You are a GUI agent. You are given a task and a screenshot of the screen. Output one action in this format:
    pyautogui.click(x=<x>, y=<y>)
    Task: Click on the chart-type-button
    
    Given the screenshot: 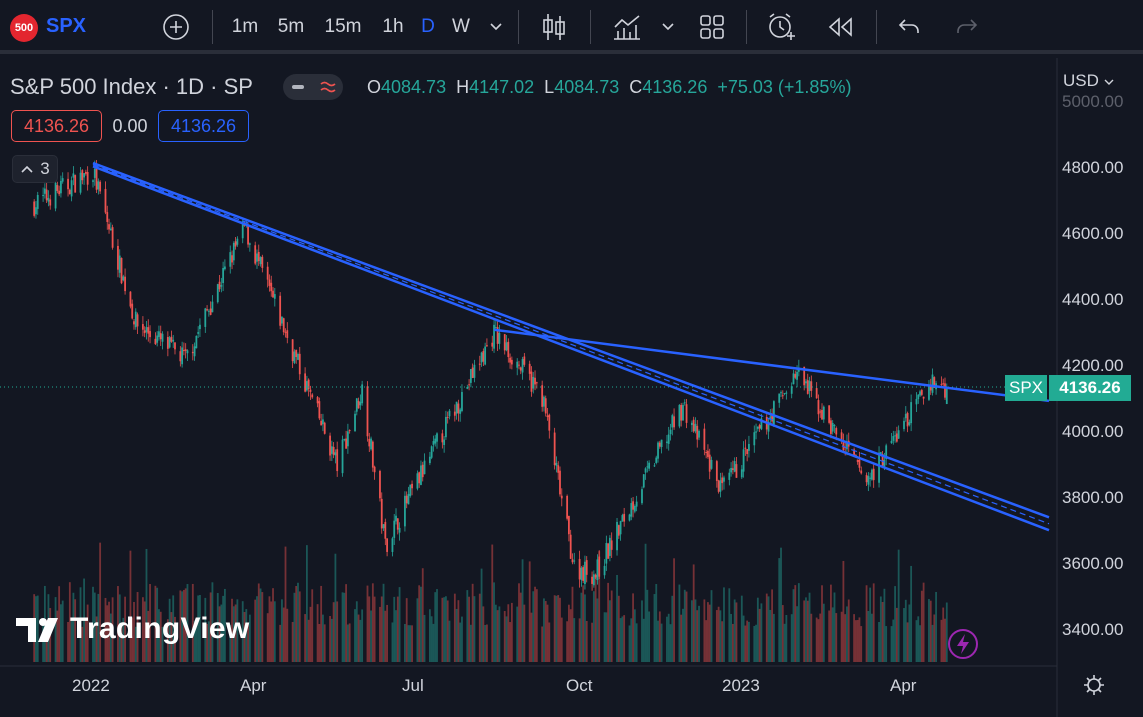 What is the action you would take?
    pyautogui.click(x=554, y=27)
    